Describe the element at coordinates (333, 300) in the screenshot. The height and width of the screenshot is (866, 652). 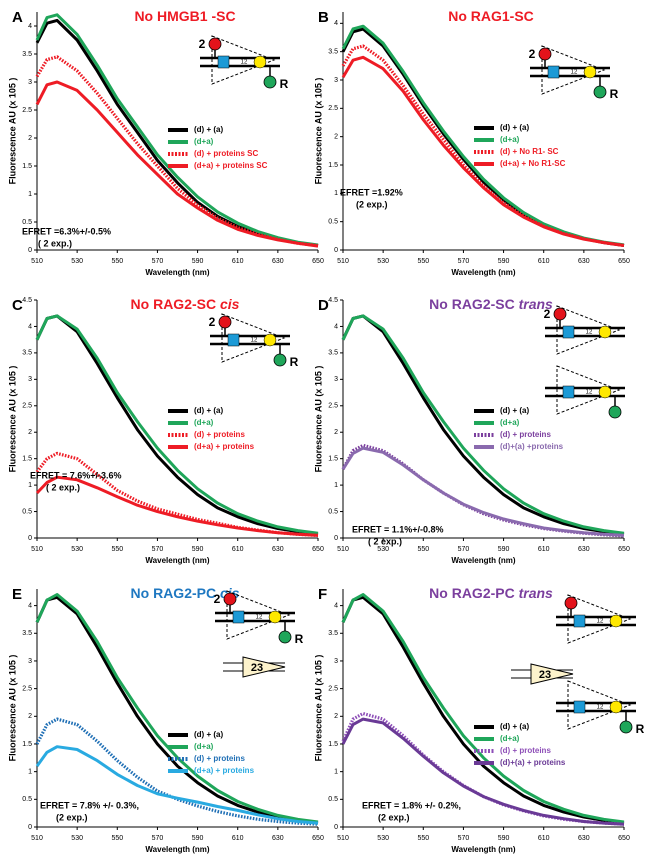
I see `y-tick-label: 4.5` at that location.